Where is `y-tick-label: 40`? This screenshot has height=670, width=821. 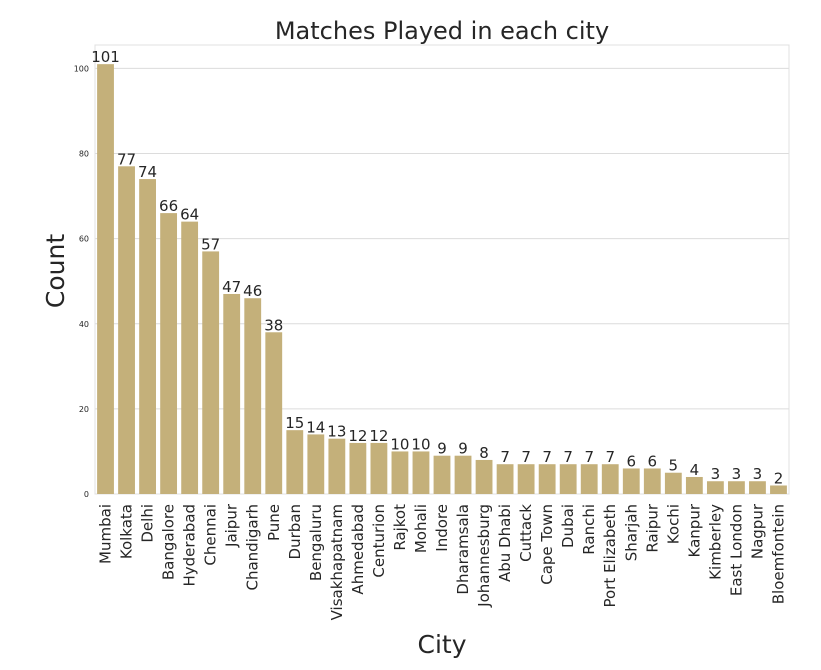
y-tick-label: 40 is located at coordinates (84, 324).